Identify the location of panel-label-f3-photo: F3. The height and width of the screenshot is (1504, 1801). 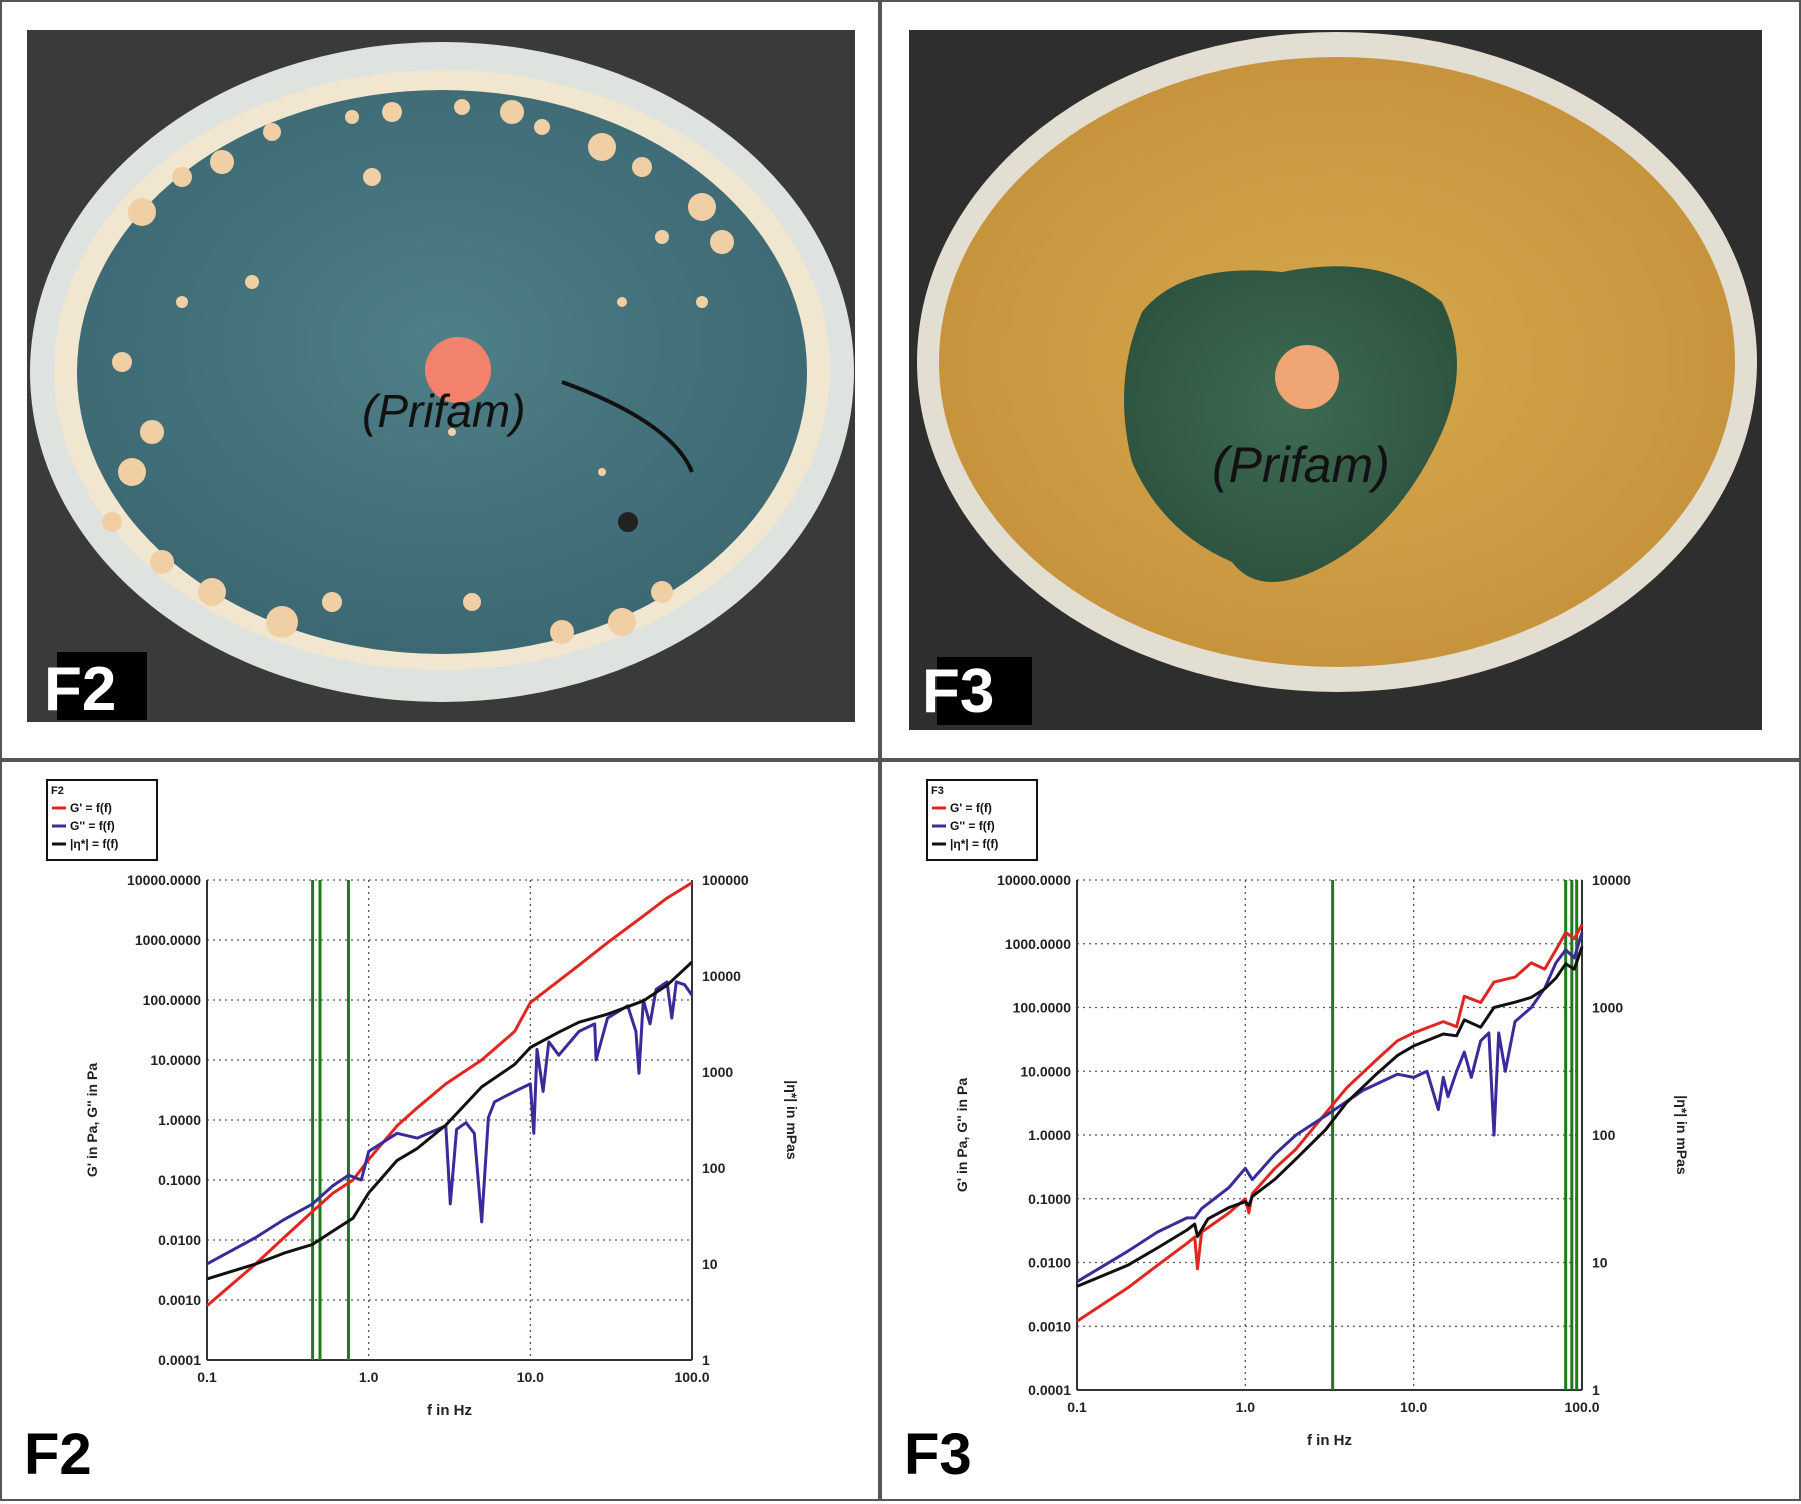
(958, 691).